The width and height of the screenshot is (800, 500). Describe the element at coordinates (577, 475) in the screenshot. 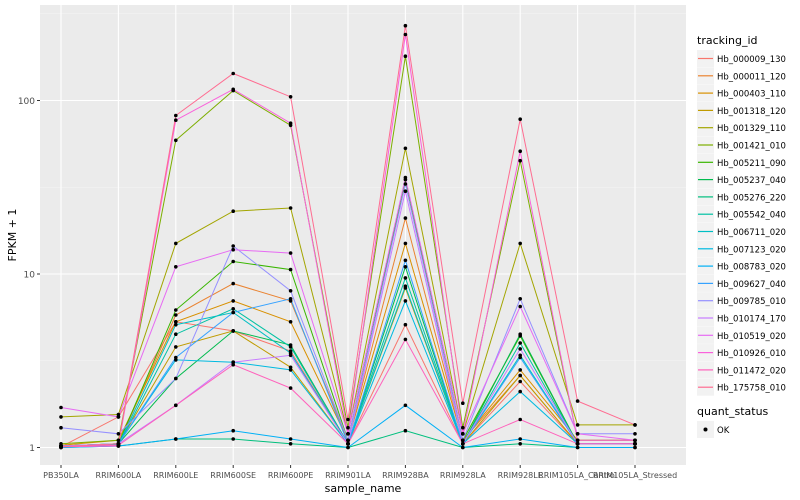

I see `x-tick-label: RRIM105LA_Control` at that location.